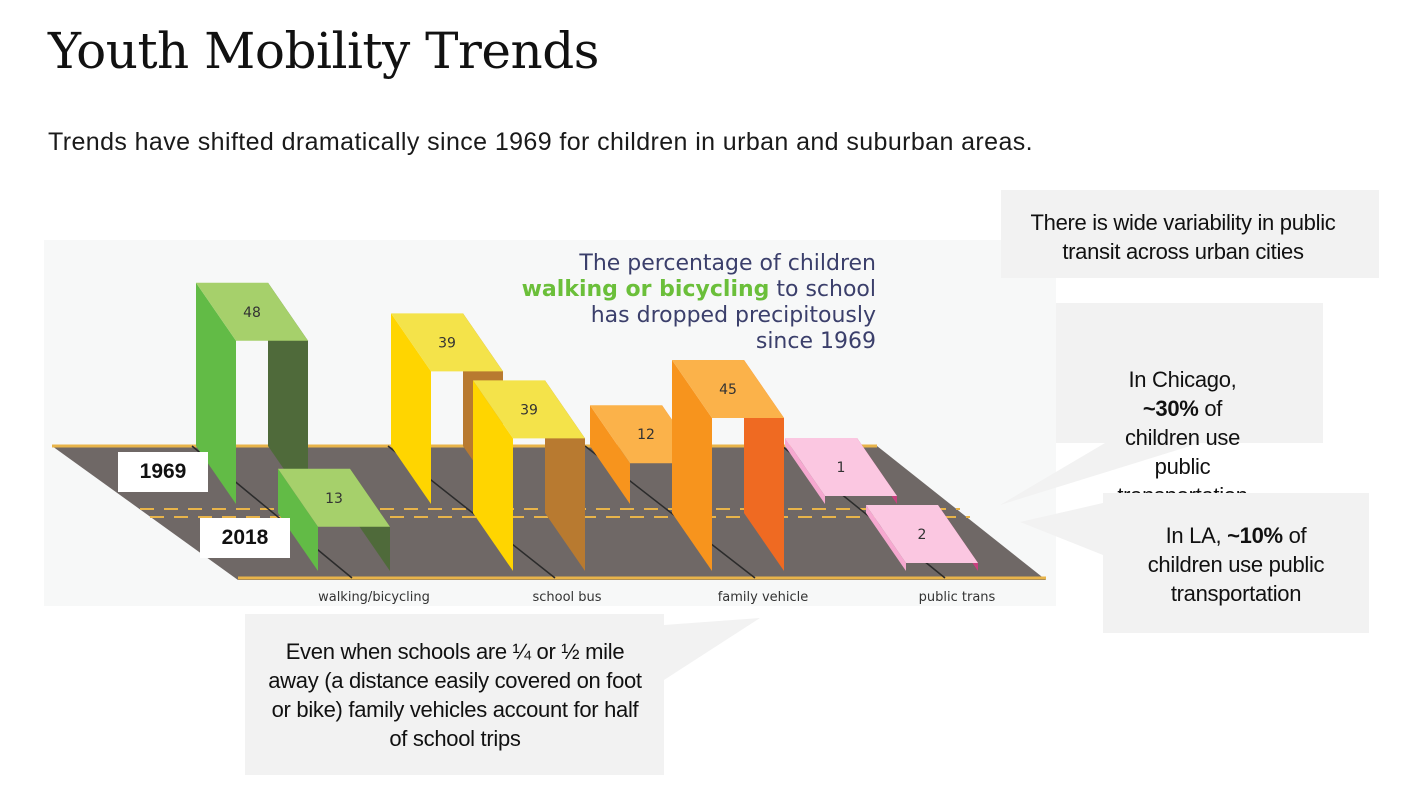  I want to click on bar-2018-0-value-label: 13, so click(334, 499).